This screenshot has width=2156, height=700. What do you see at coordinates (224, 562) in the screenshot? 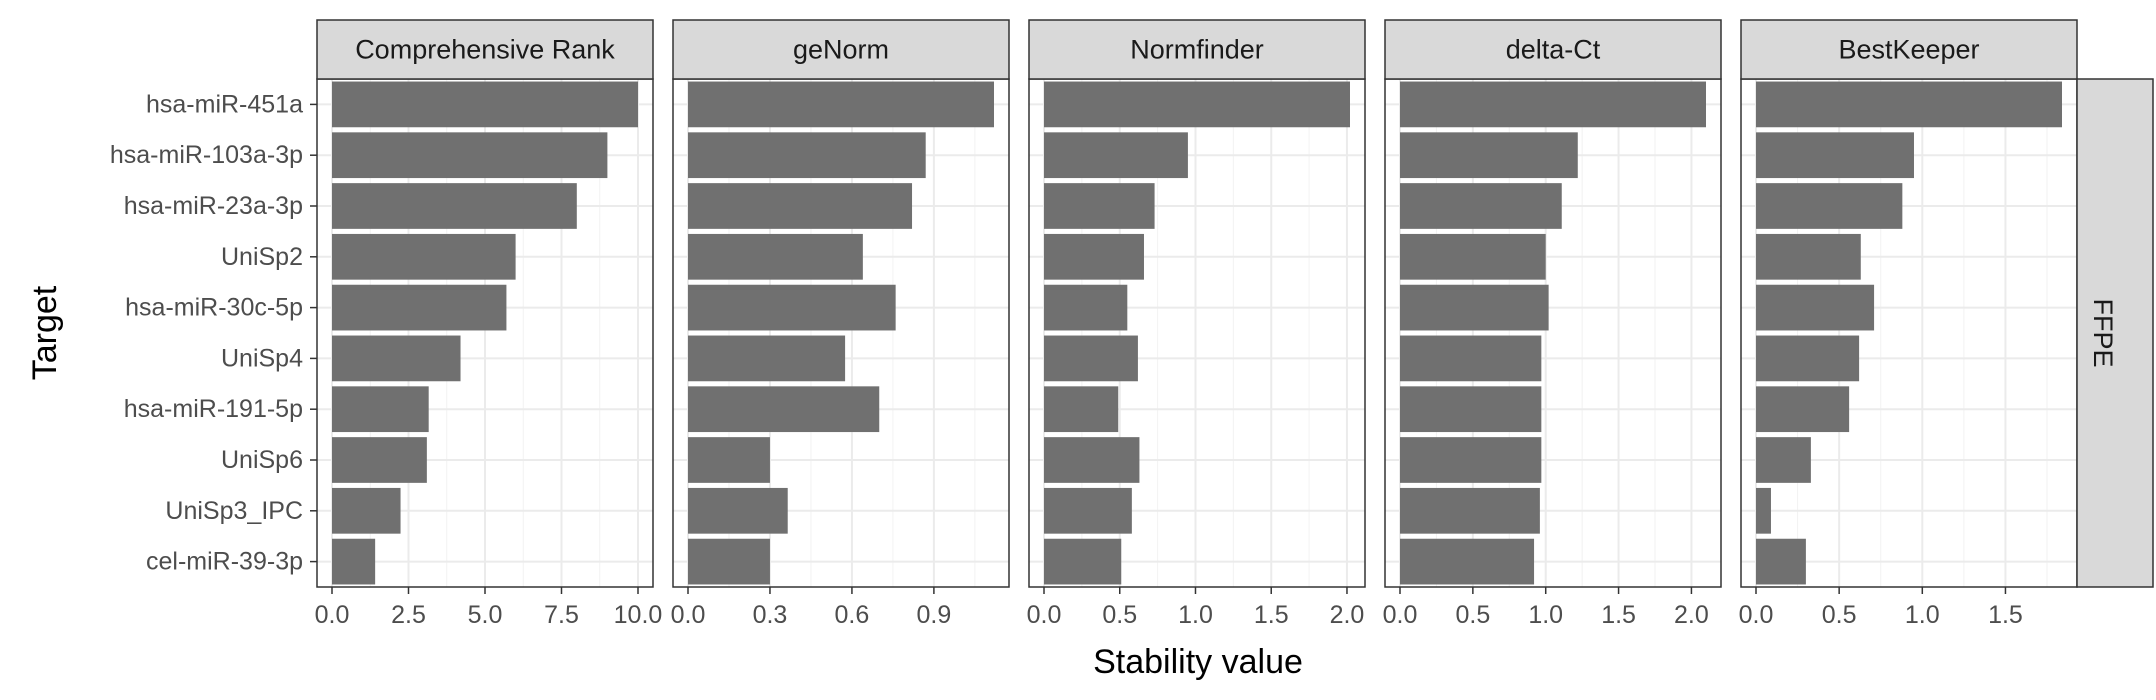
I see `y-tick-label: cel-miR-39-3p` at bounding box center [224, 562].